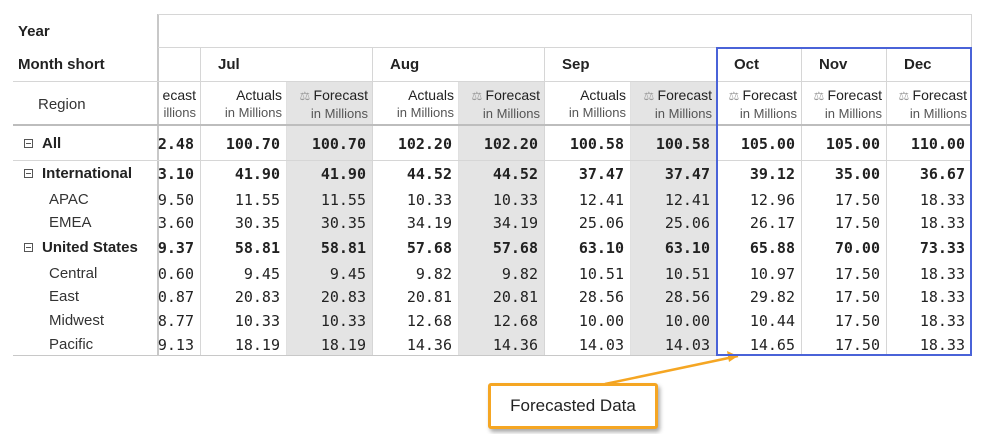  I want to click on table-cell: 0.87, so click(176, 297).